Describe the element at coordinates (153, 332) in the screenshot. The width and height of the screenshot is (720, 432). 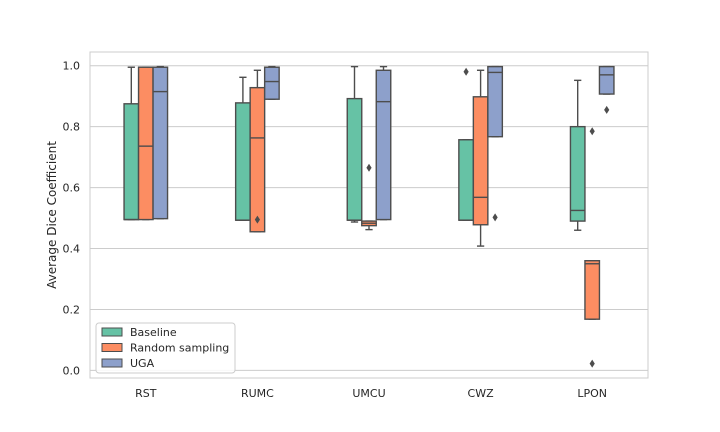
I see `legend-label: Baseline` at that location.